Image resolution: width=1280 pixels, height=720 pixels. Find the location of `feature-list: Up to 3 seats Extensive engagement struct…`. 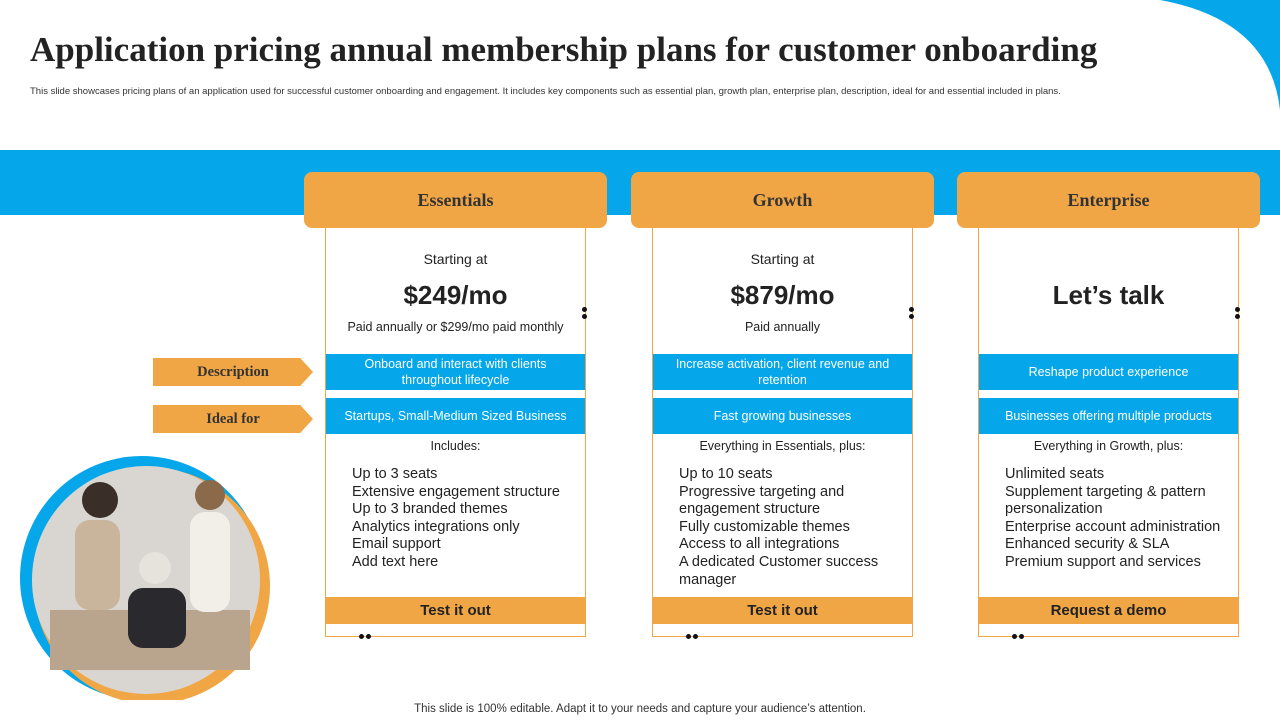

feature-list: Up to 3 seats Extensive engagement struct… is located at coordinates (467, 519).